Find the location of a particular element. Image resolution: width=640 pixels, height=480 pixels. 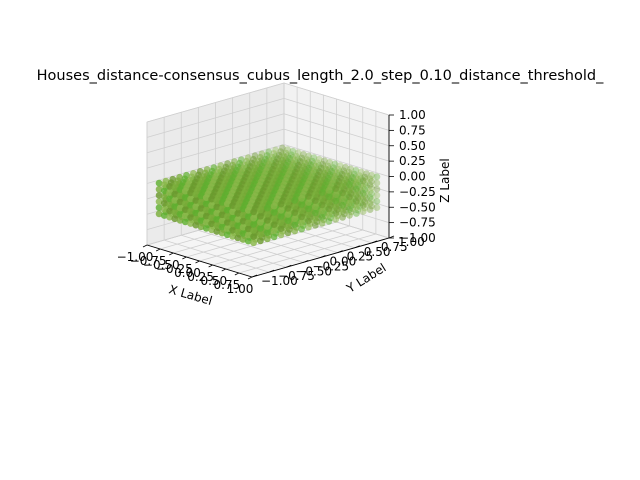

x-tick-label: 0.00 is located at coordinates (187, 273).